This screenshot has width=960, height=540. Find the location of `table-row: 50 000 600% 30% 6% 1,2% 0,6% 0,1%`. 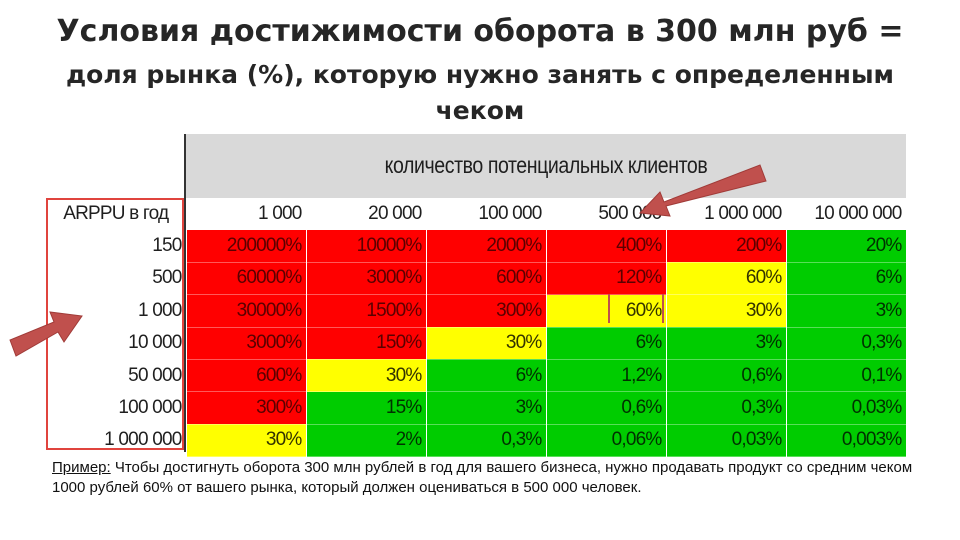

table-row: 50 000 600% 30% 6% 1,2% 0,6% 0,1% is located at coordinates (476, 376).